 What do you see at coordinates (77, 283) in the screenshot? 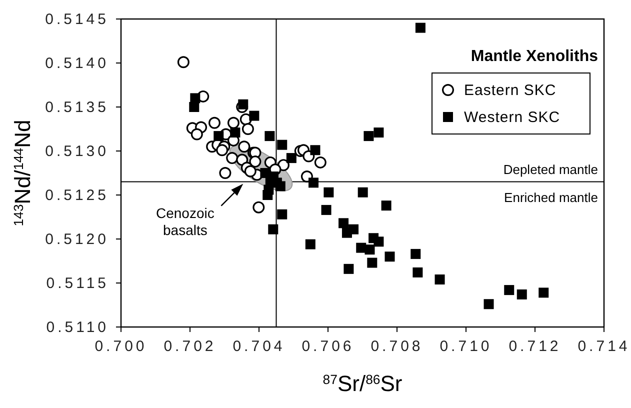
I see `y-tick-label: 0.5115` at bounding box center [77, 283].